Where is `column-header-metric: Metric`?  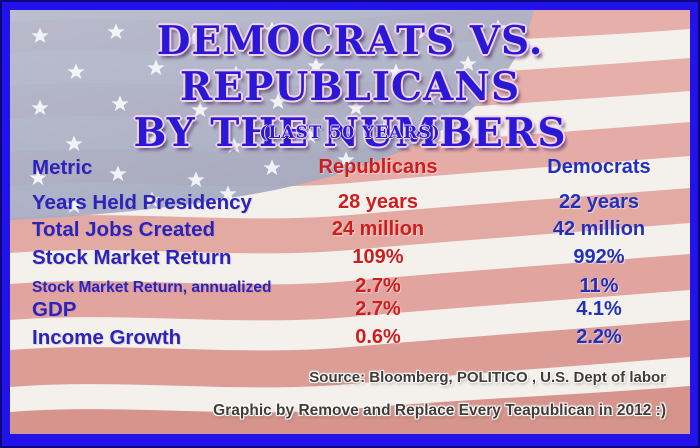
column-header-metric: Metric is located at coordinates (62, 167).